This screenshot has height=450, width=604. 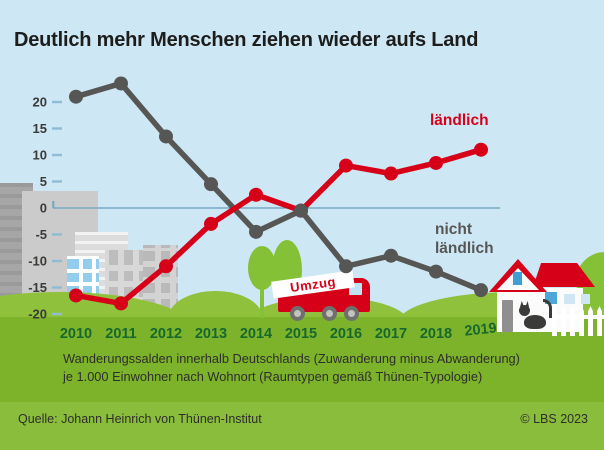 What do you see at coordinates (507, 316) in the screenshot?
I see `house-door` at bounding box center [507, 316].